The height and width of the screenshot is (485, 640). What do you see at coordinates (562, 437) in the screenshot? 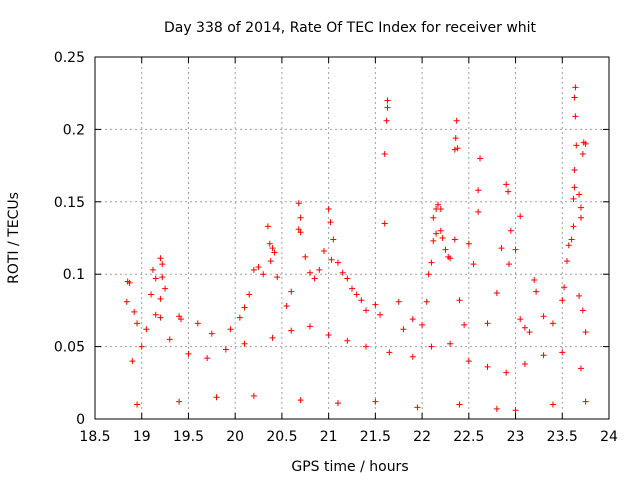
I see `x-tick-label: 23.5` at bounding box center [562, 437].